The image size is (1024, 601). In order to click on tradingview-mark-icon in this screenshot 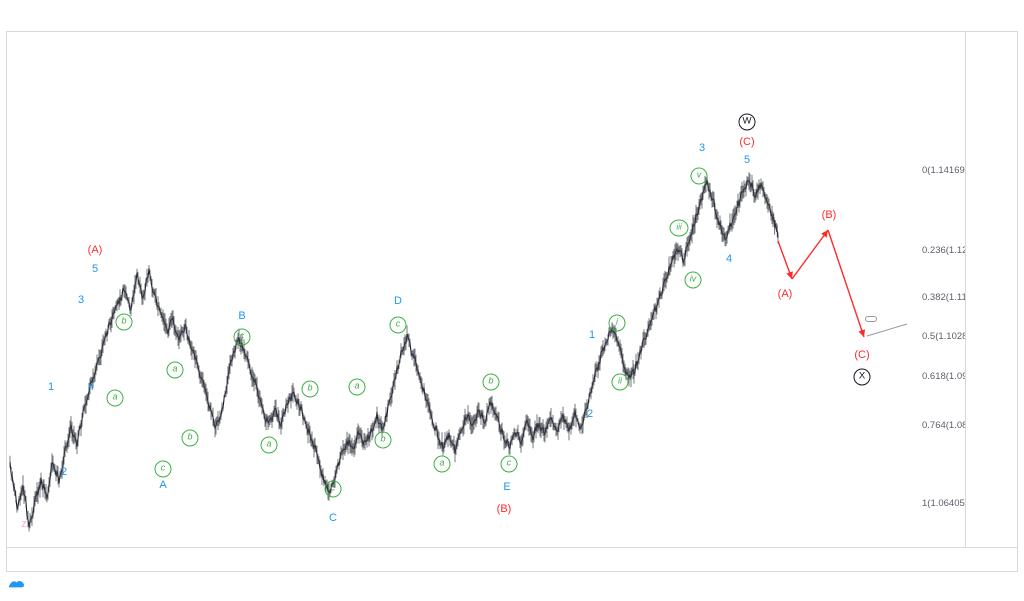, I will do `click(16, 584)`.